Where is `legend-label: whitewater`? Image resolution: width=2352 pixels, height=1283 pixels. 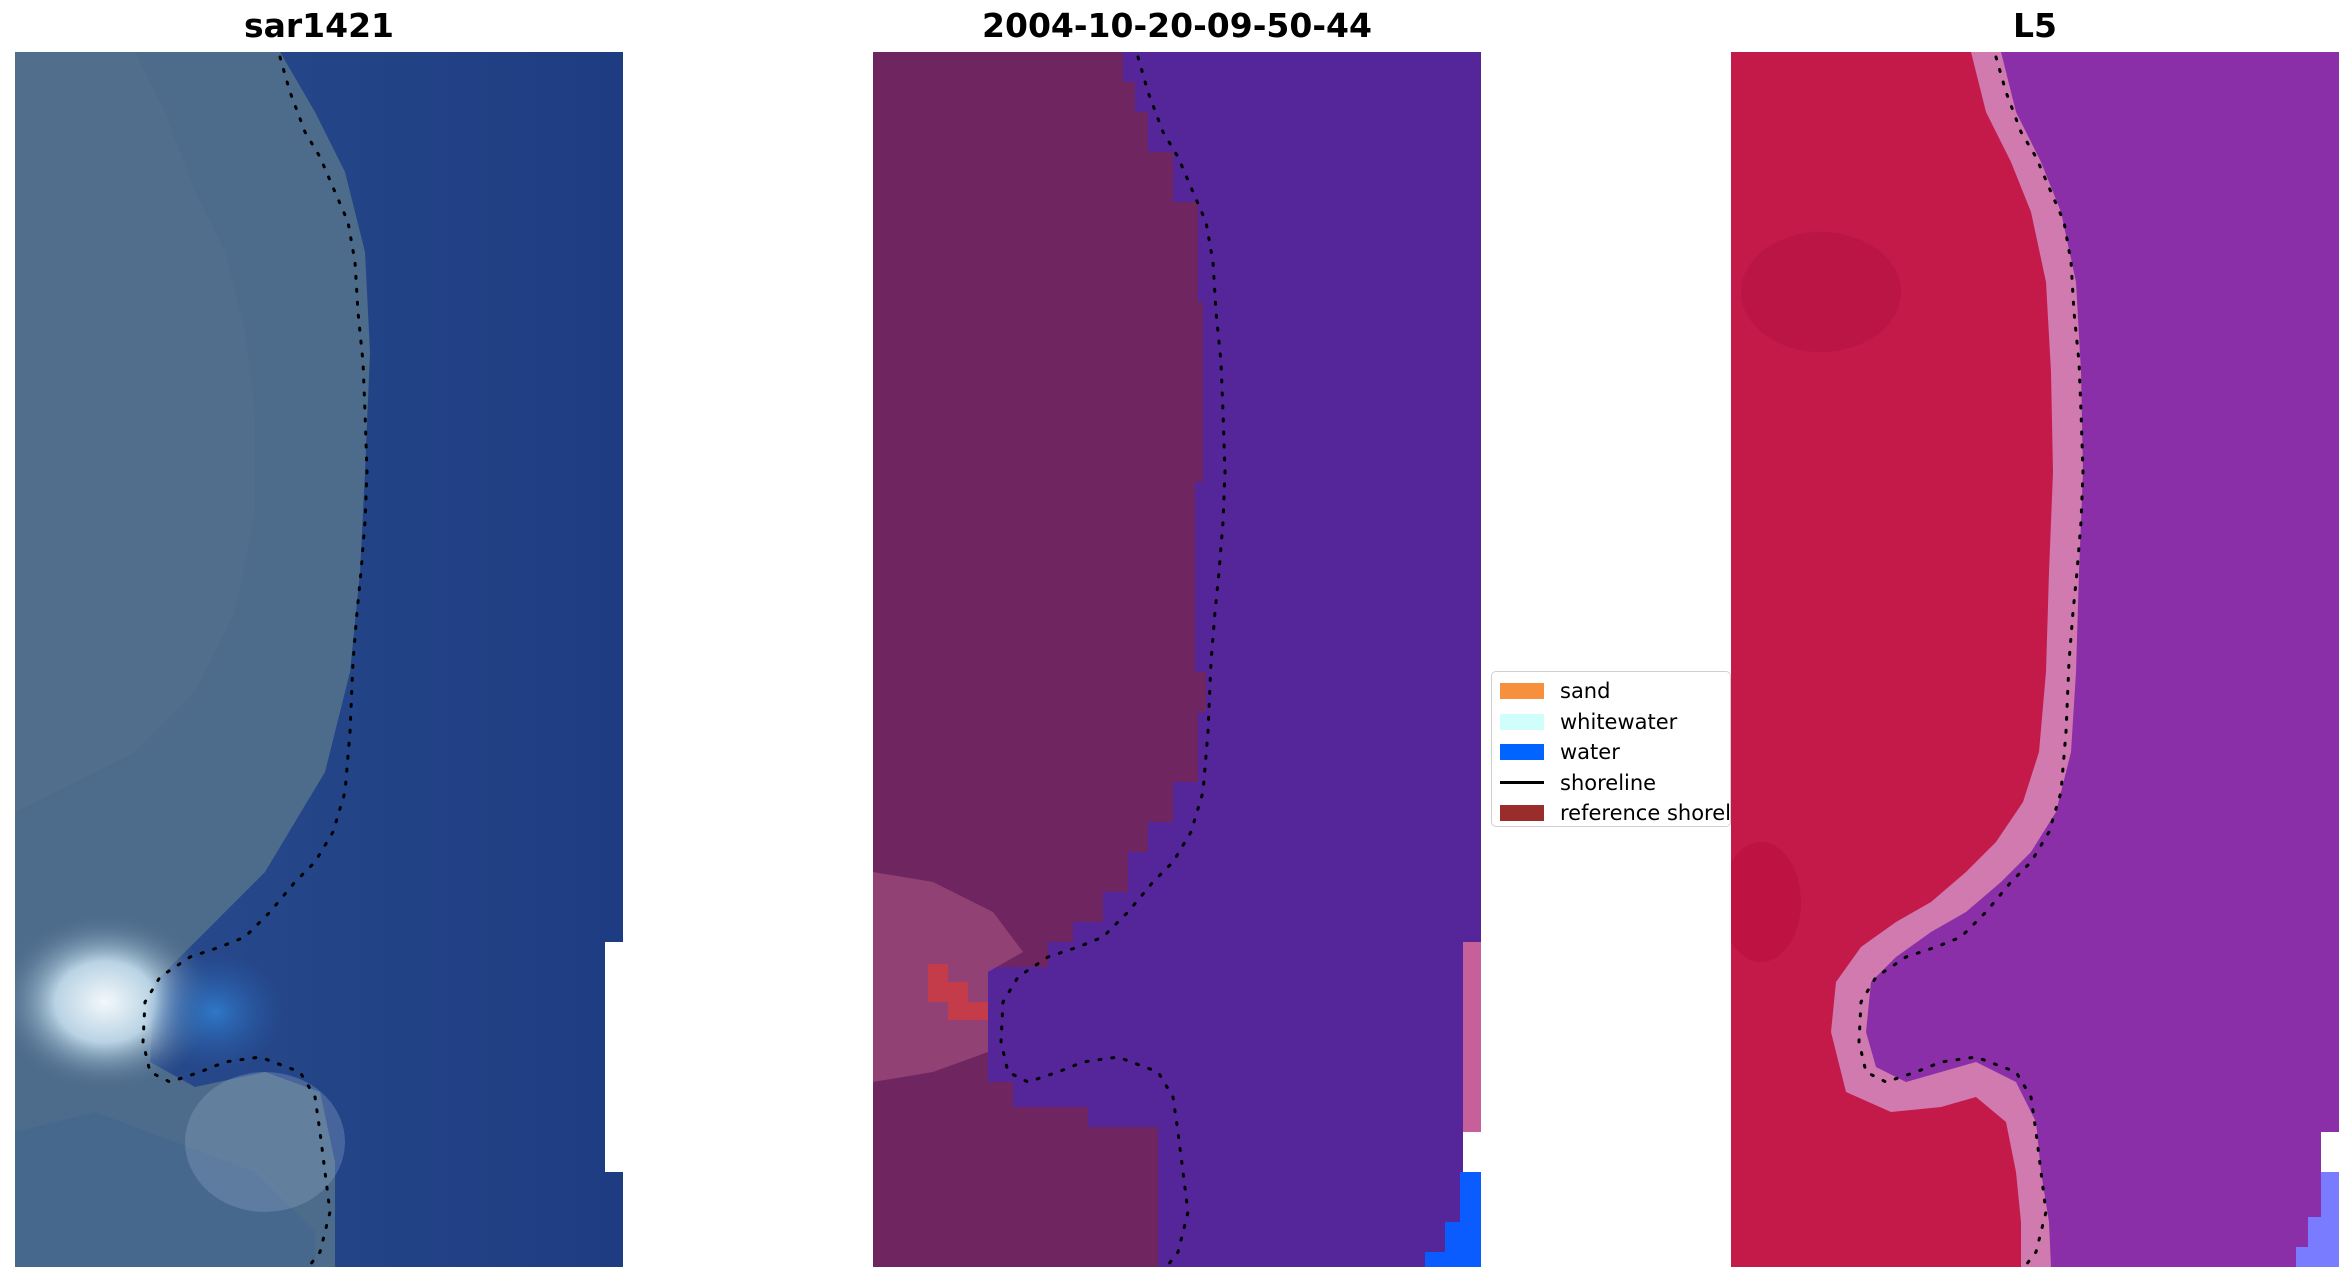 legend-label: whitewater is located at coordinates (1619, 721).